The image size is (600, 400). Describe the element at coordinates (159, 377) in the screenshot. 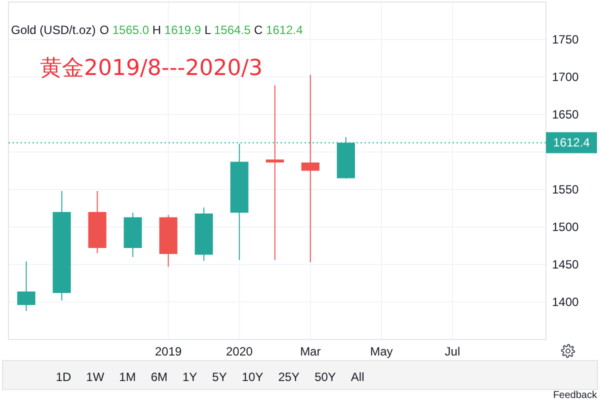

I see `text: 6M` at that location.